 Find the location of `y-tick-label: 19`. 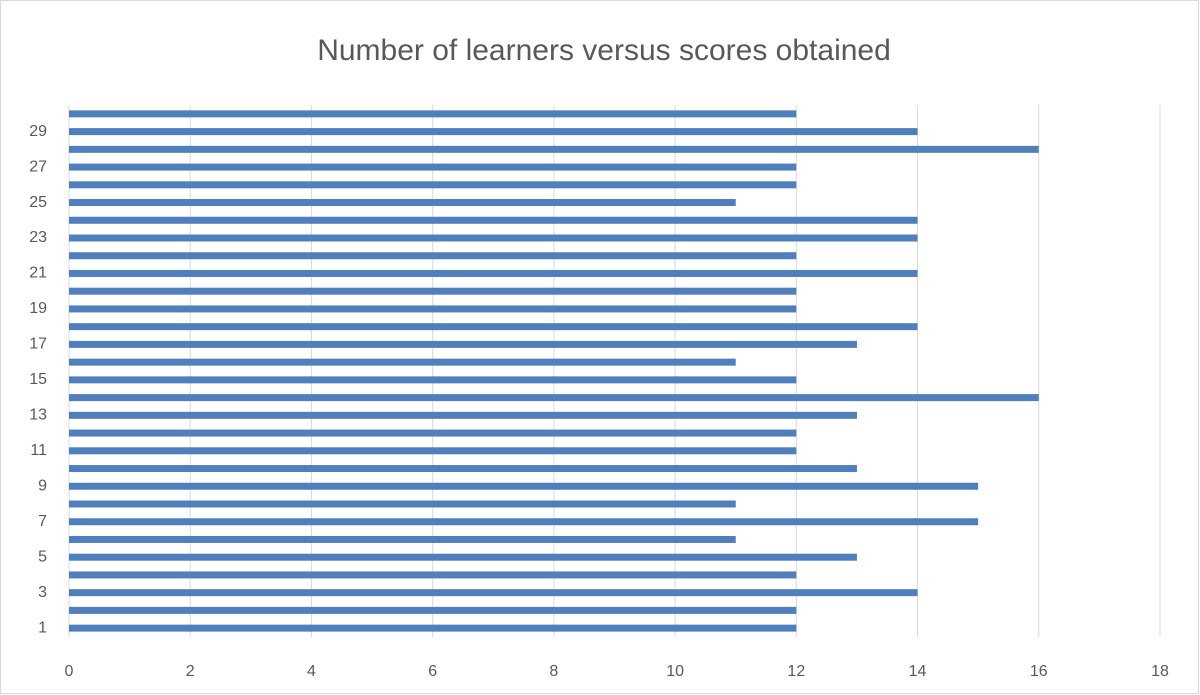

y-tick-label: 19 is located at coordinates (38, 308).